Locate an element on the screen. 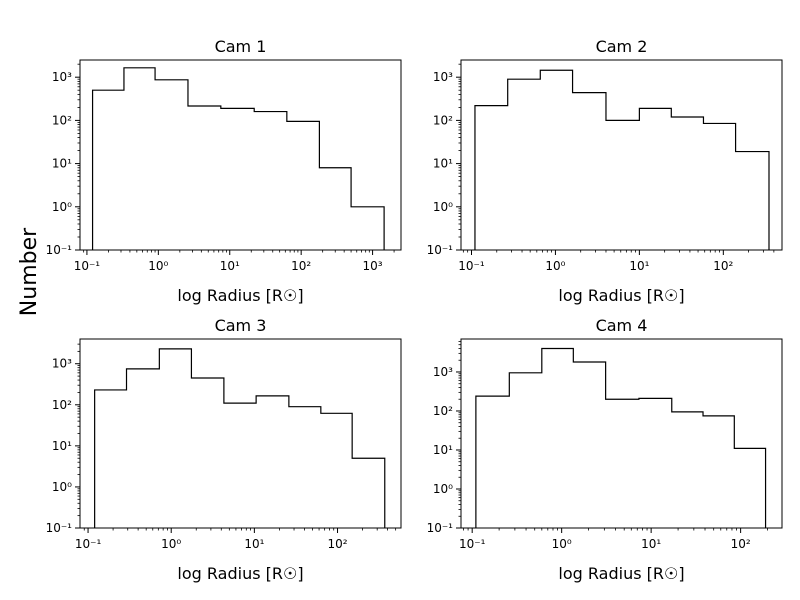 This screenshot has width=800, height=600. panel-title: Cam 3 is located at coordinates (241, 325).